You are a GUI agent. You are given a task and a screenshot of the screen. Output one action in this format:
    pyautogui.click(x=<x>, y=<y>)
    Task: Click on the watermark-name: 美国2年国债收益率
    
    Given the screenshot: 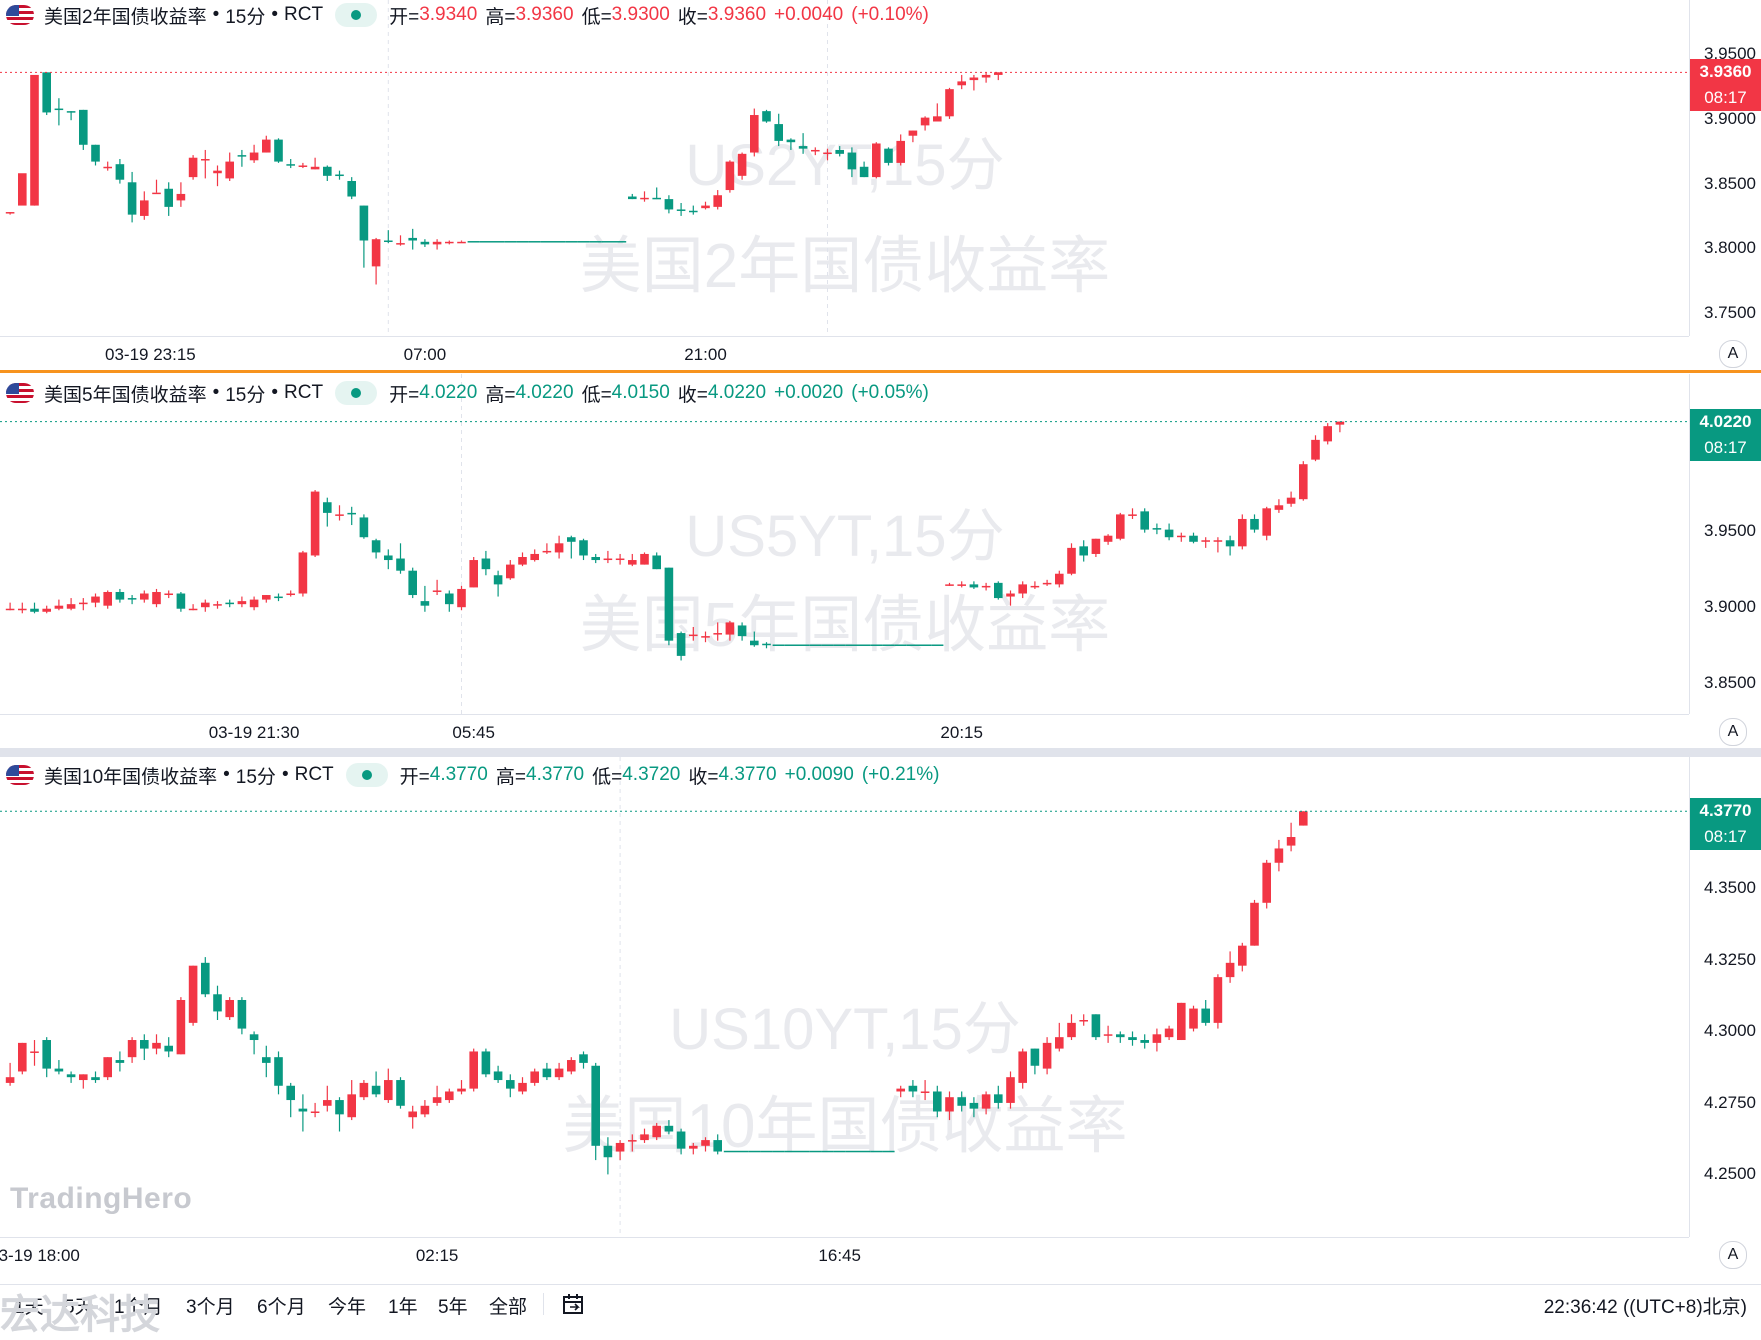 What is the action you would take?
    pyautogui.click(x=845, y=266)
    